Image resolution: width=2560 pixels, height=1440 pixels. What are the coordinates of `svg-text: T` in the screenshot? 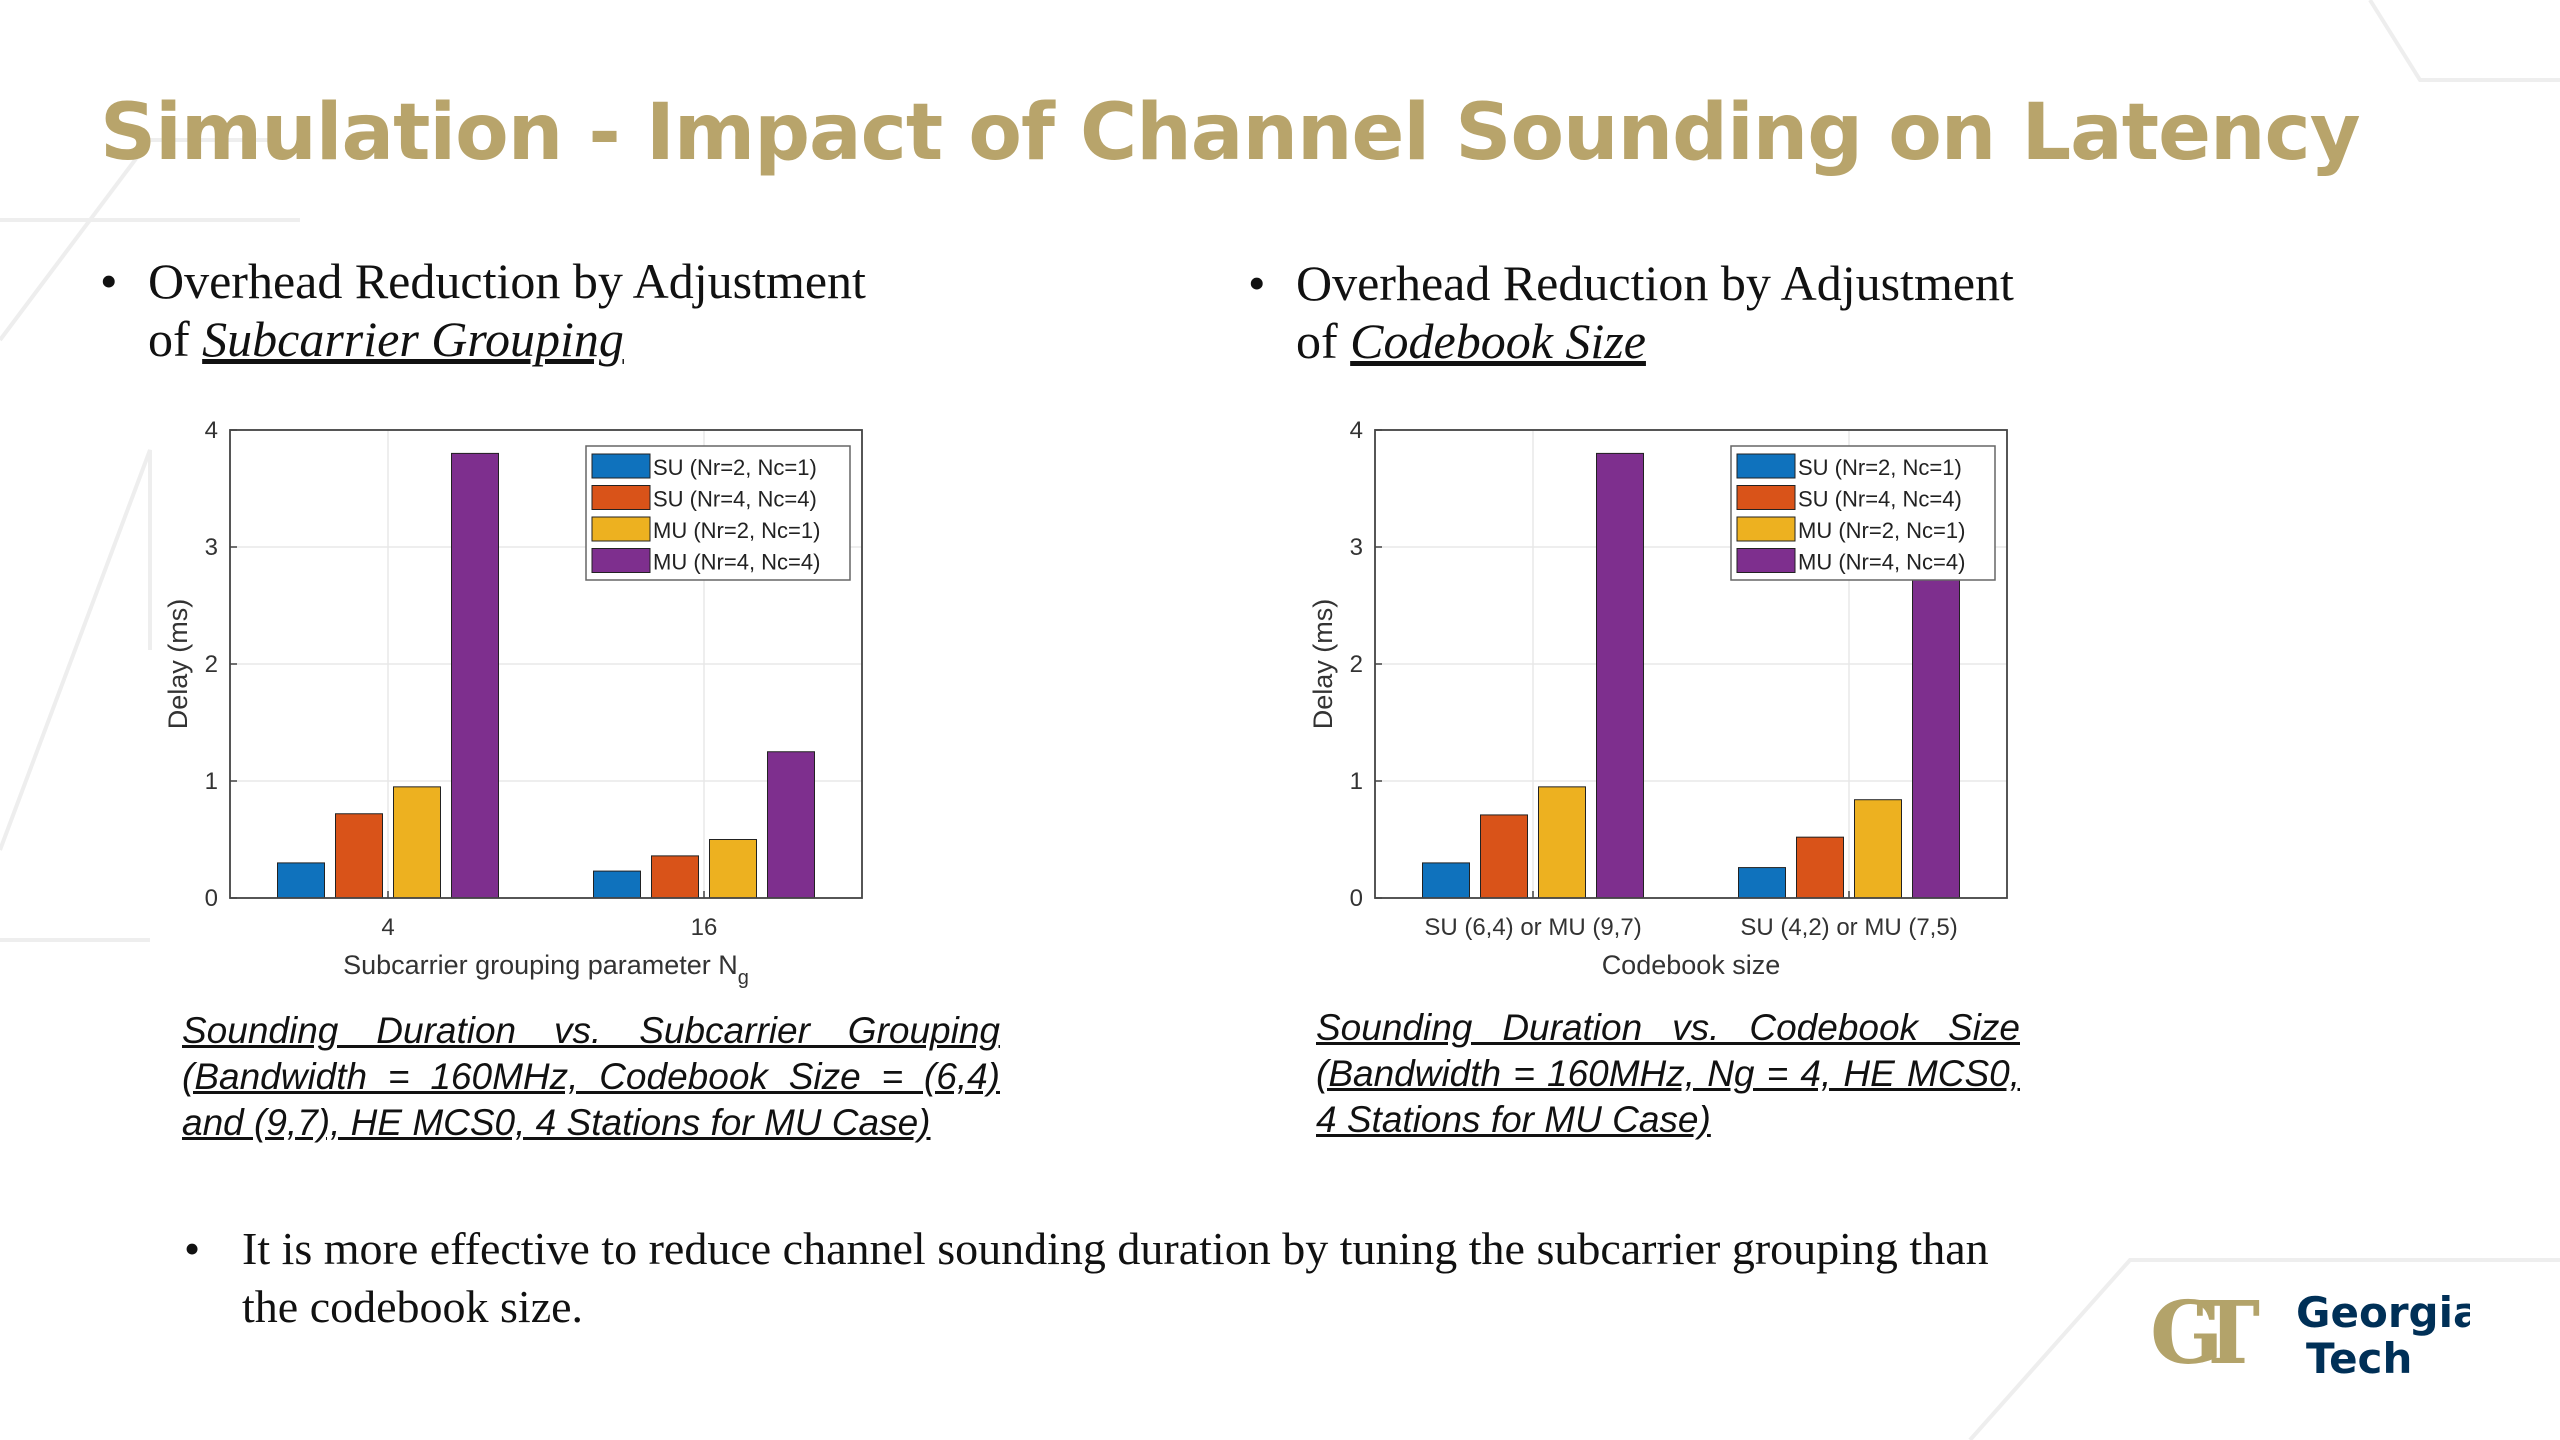 It's located at (2228, 1334).